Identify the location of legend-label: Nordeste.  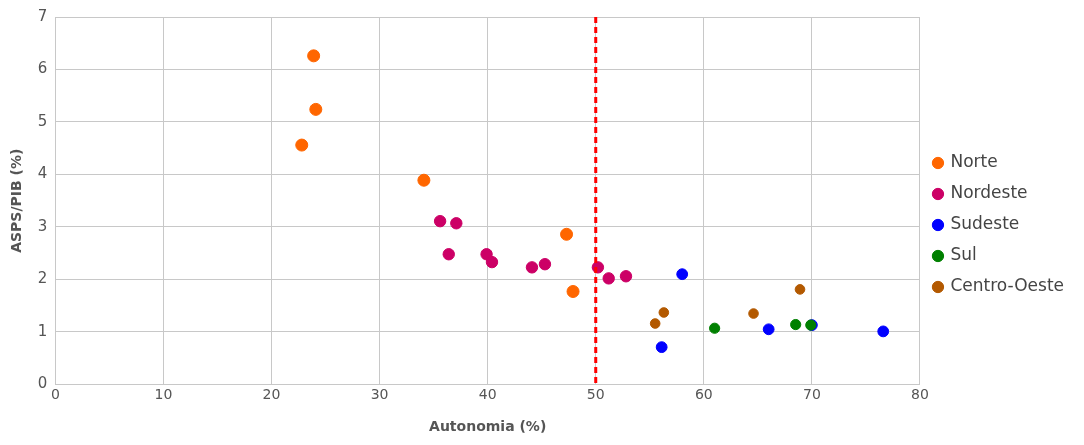
(989, 192).